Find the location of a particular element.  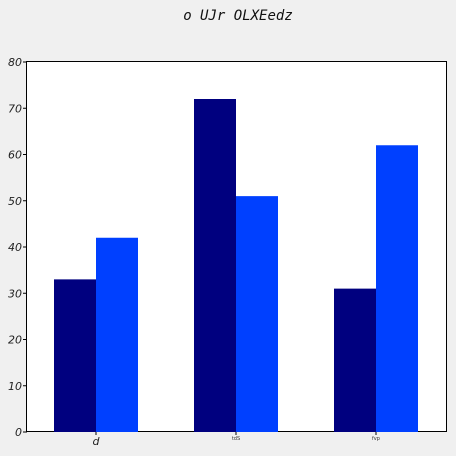

y-tick-label: 70 is located at coordinates (15, 108).